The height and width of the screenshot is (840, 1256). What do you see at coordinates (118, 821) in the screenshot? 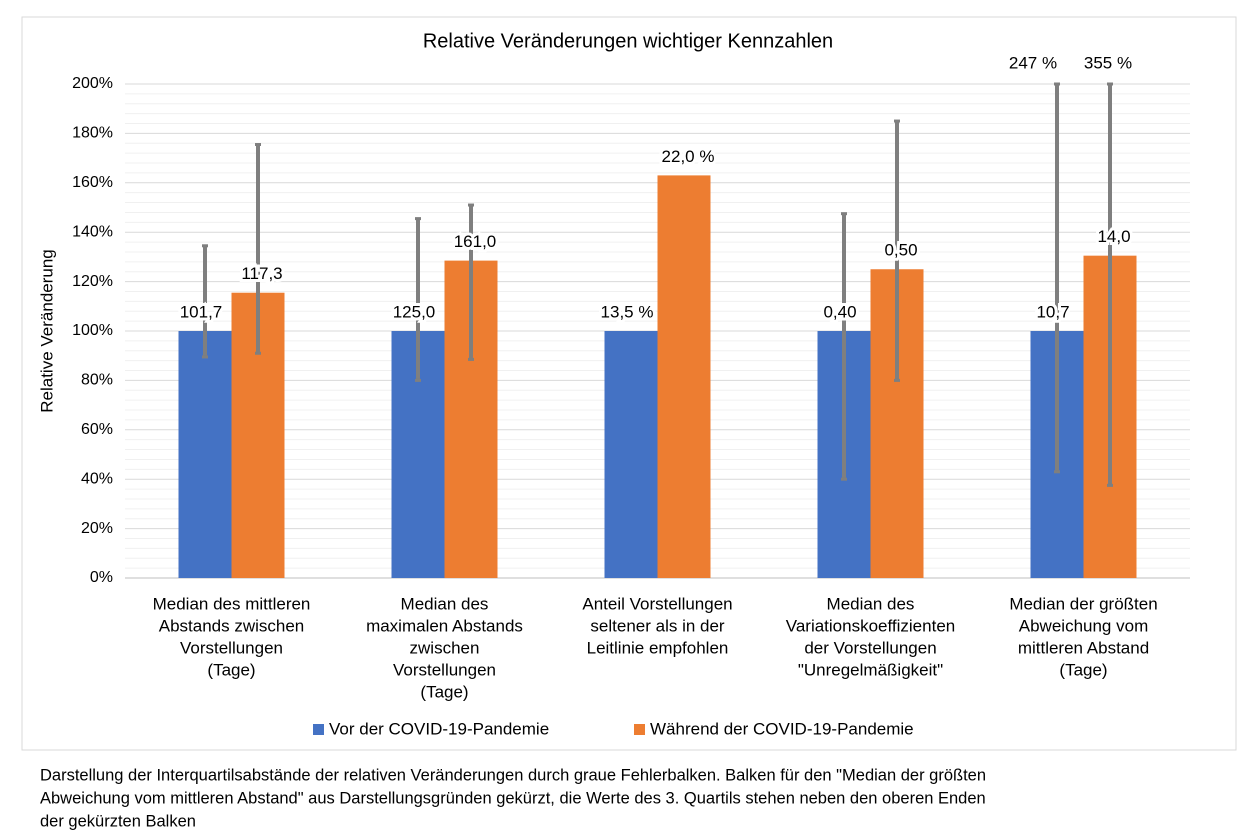
I see `caption: der gekürzten Balken` at bounding box center [118, 821].